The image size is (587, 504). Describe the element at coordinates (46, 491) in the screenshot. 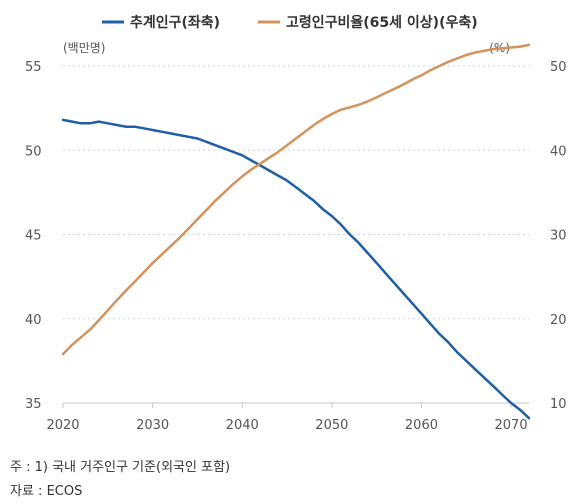

I see `source-note: 자료 : ECOS` at that location.